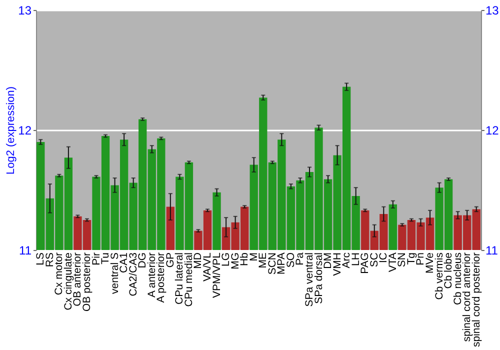  Describe the element at coordinates (25, 11) in the screenshot. I see `y-tick-label: 13` at that location.